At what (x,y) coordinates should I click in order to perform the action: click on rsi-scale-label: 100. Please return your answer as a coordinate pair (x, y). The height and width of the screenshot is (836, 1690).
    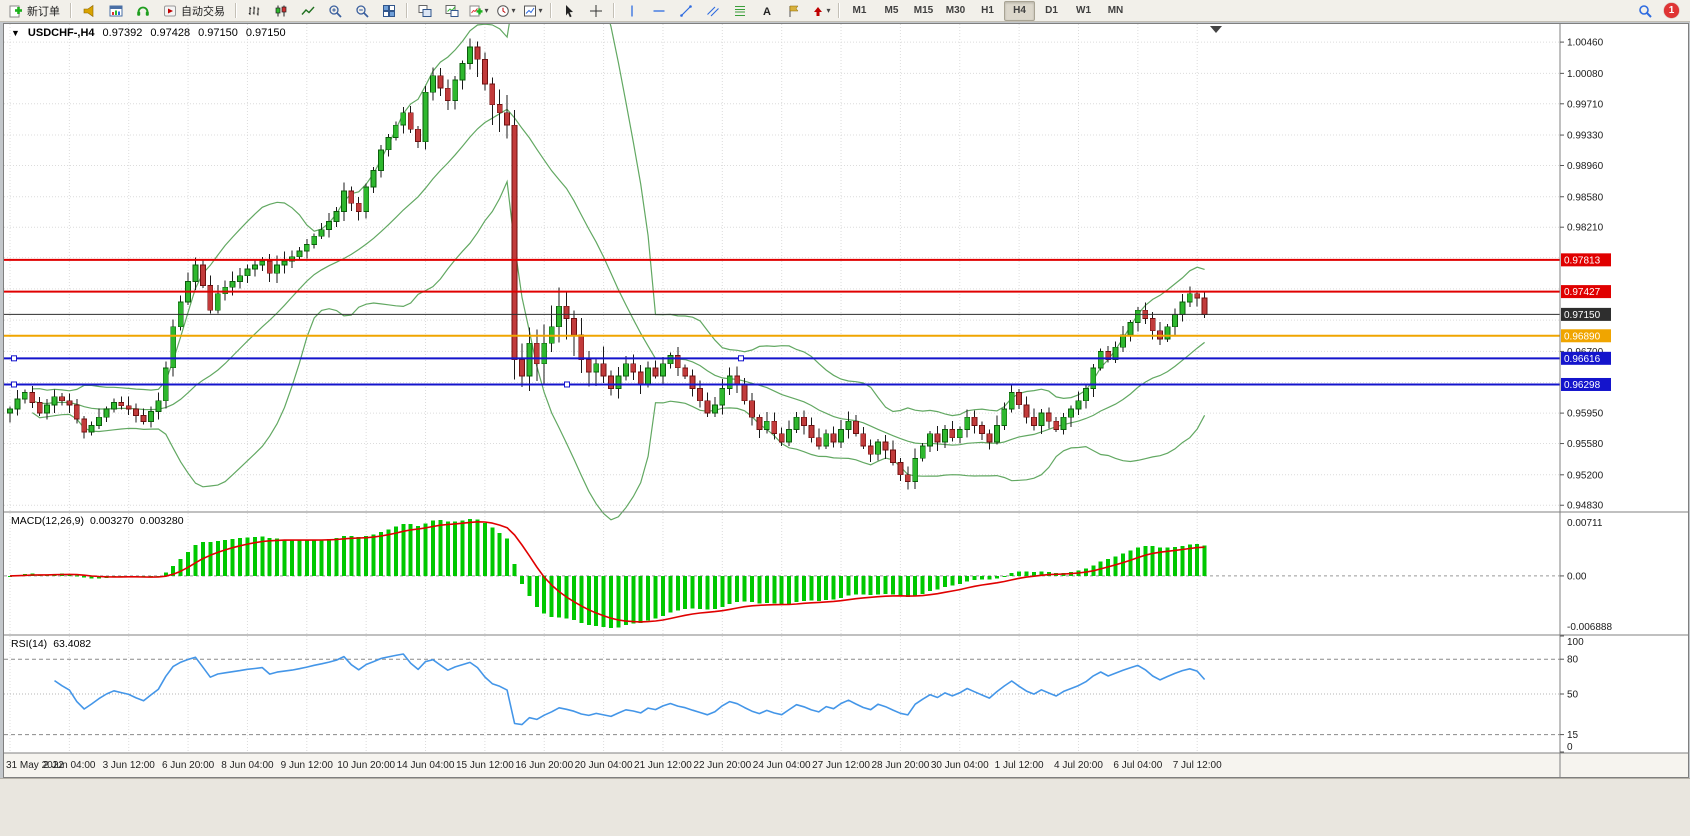
    Looking at the image, I should click on (1575, 642).